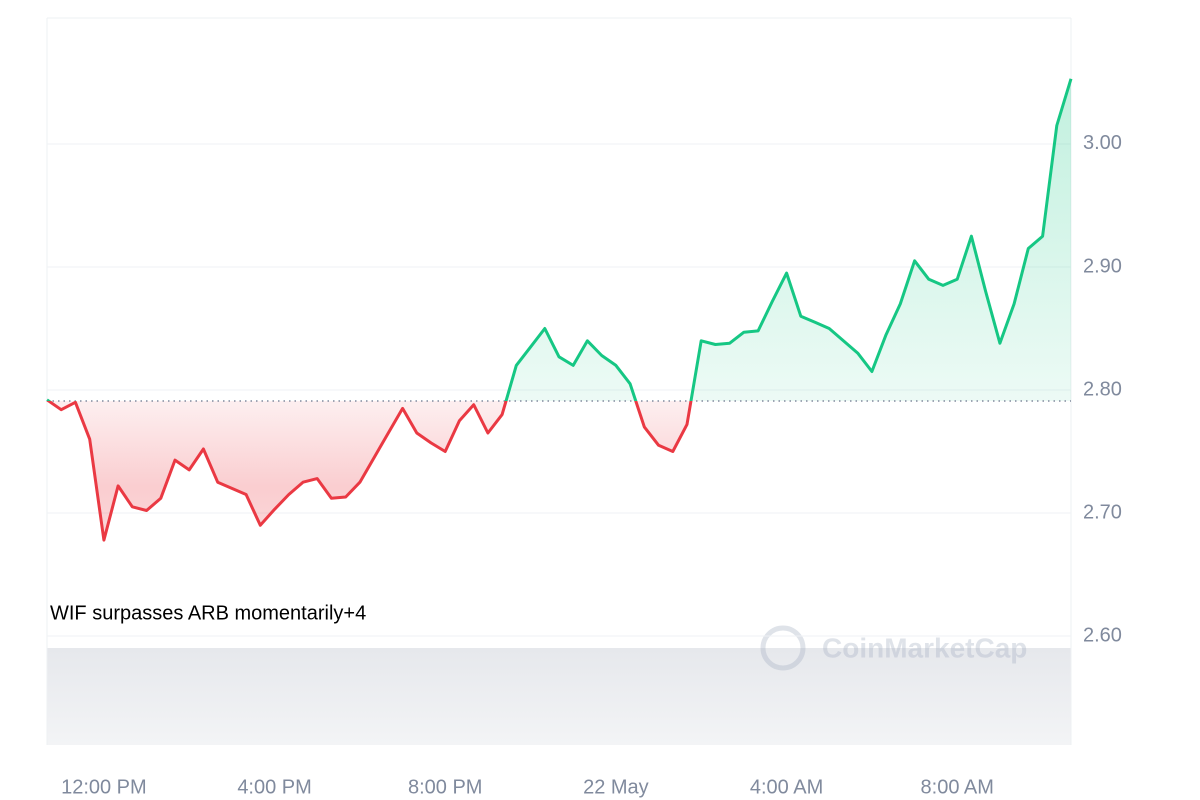  Describe the element at coordinates (957, 787) in the screenshot. I see `x-tick-label: 8:00 AM` at that location.